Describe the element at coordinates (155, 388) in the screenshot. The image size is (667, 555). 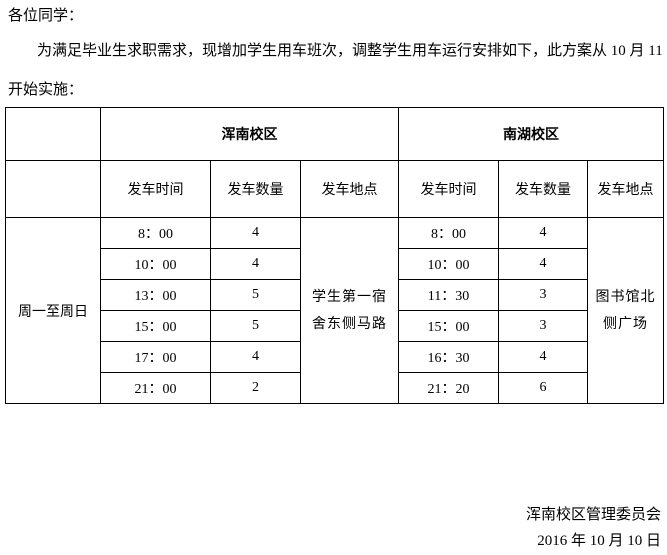
I see `hunnan-time-cell: 21：00` at that location.